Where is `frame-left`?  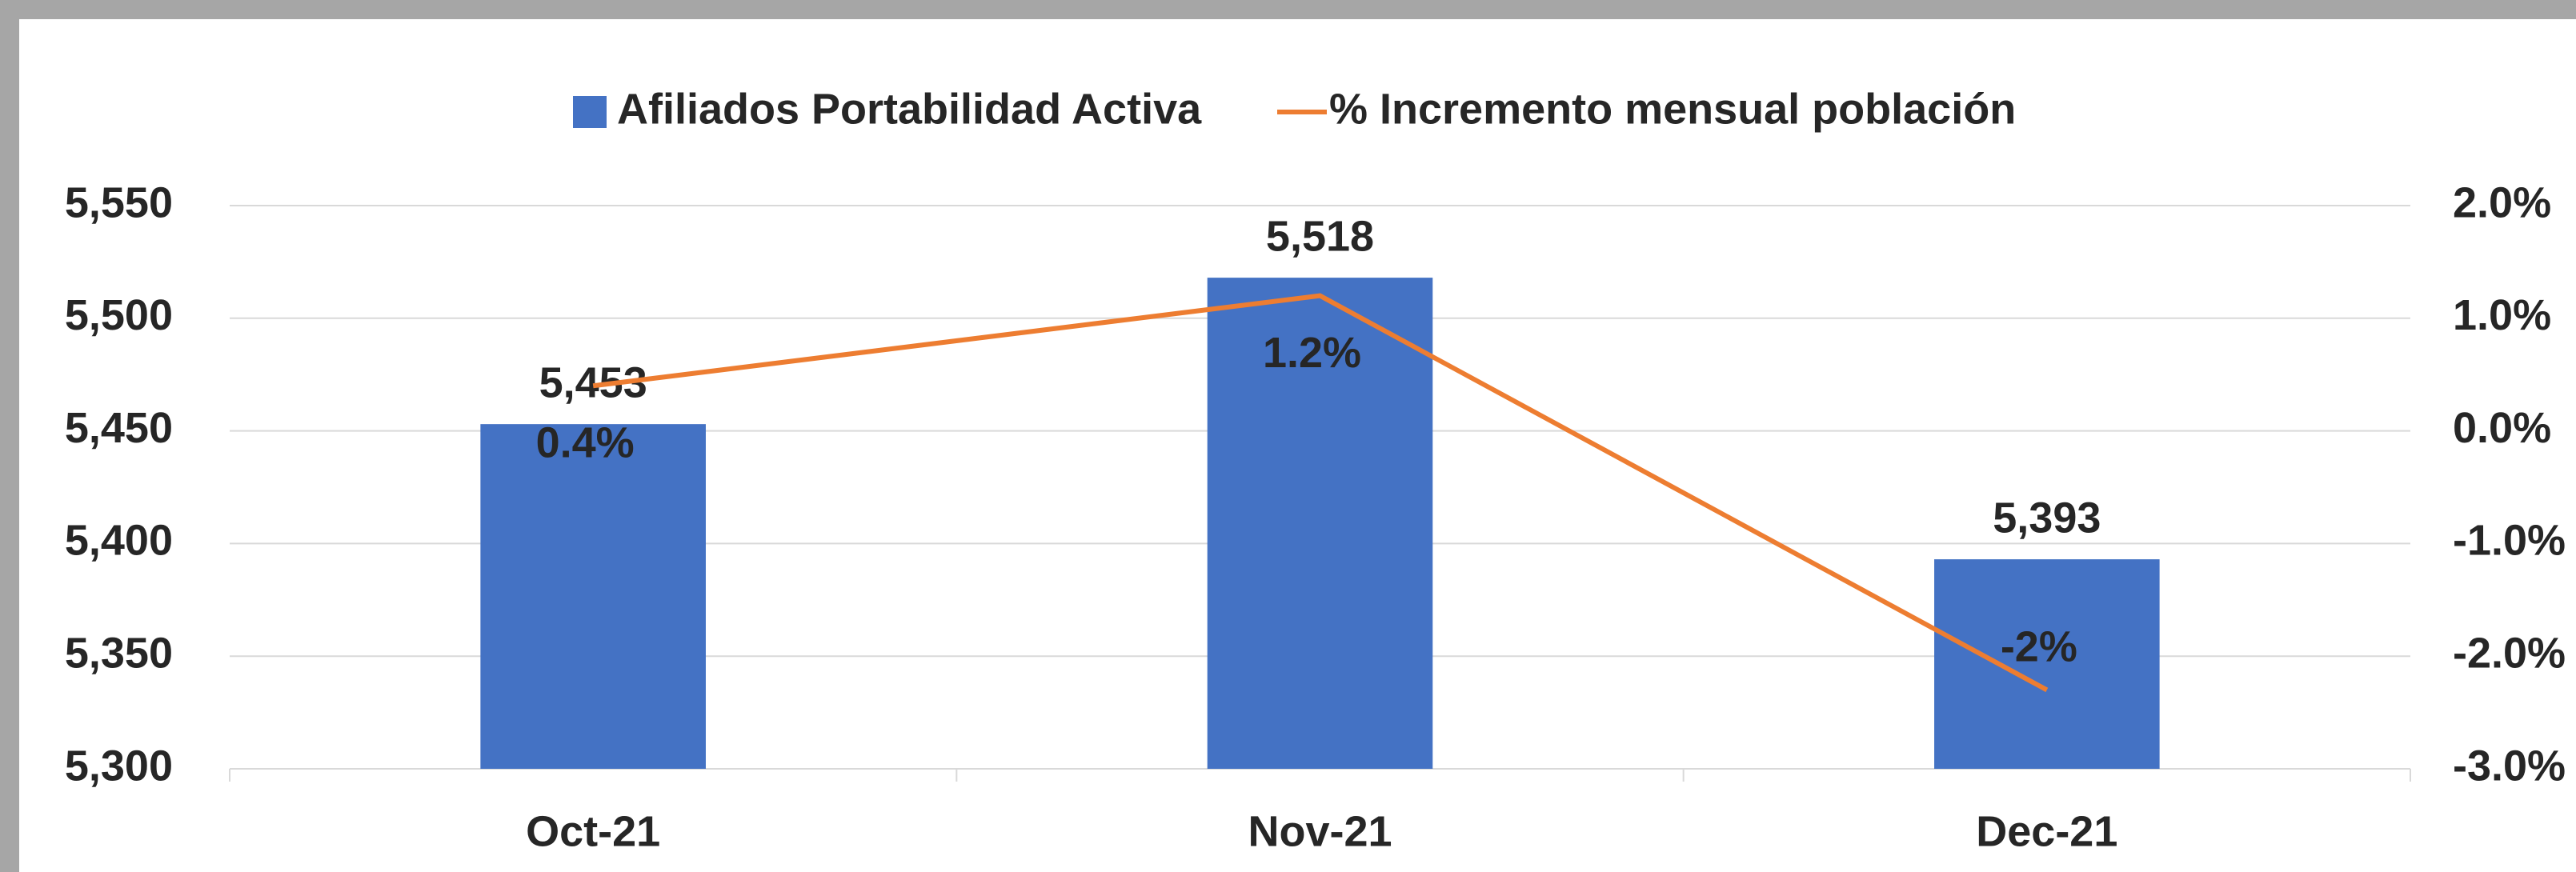
frame-left is located at coordinates (9, 436).